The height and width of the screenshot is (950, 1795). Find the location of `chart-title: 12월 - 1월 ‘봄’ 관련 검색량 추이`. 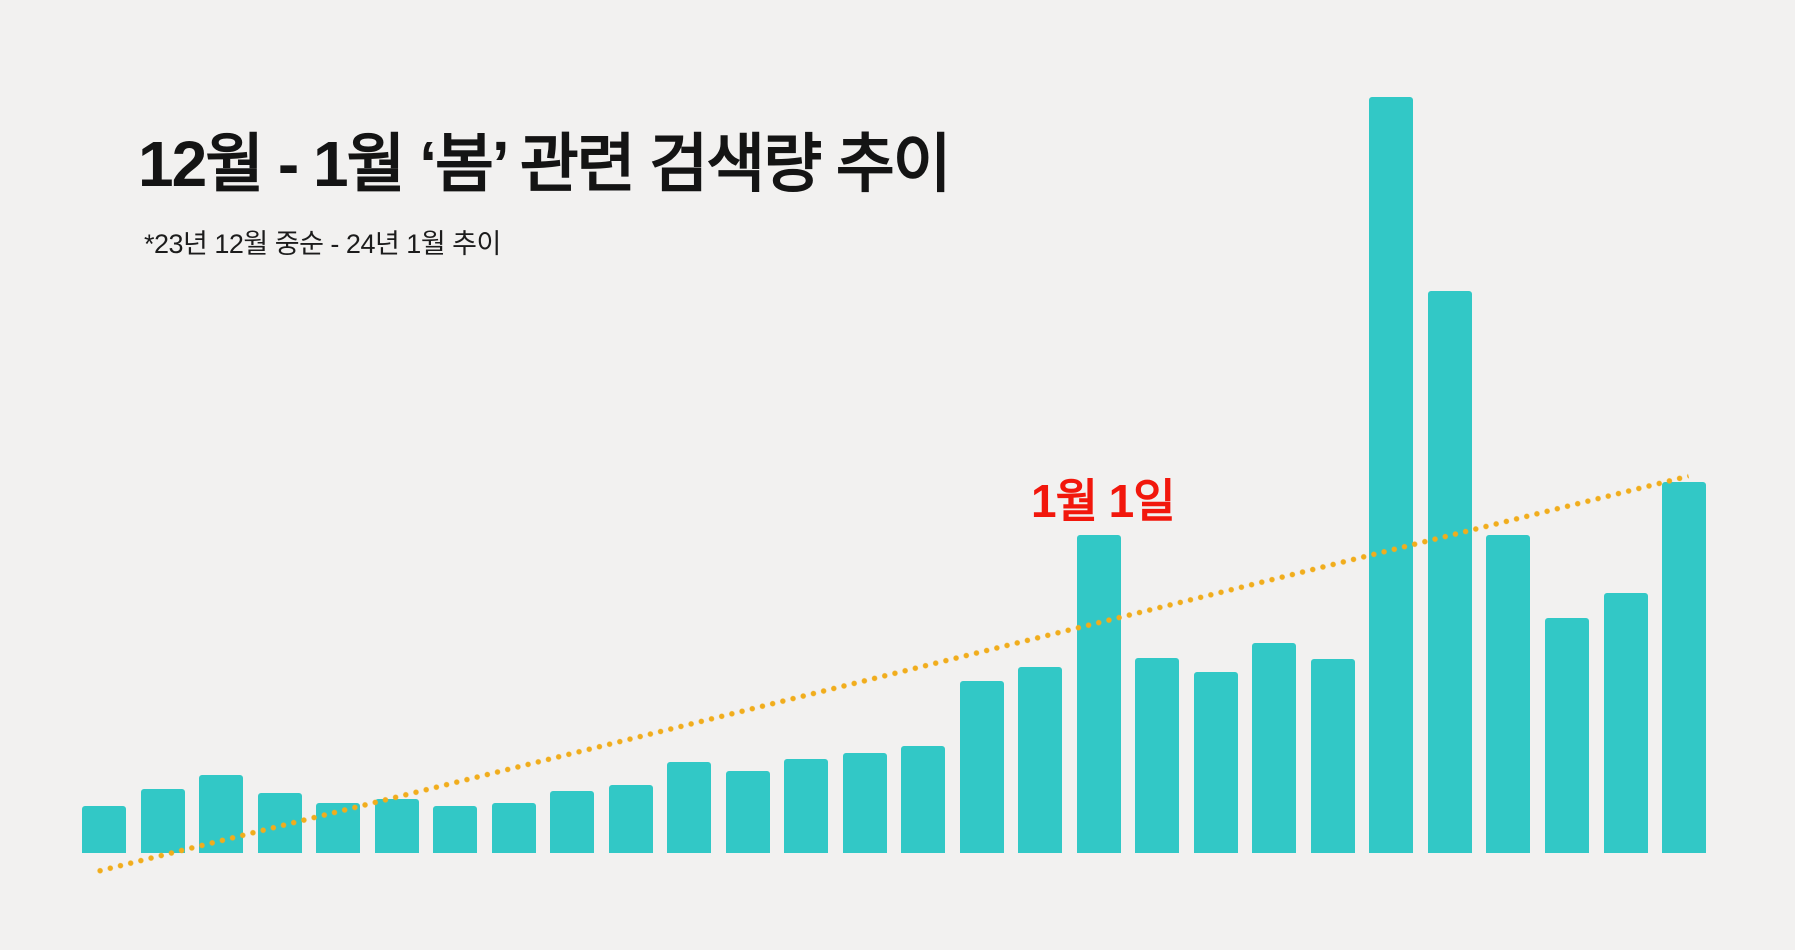

chart-title: 12월 - 1월 ‘봄’ 관련 검색량 추이 is located at coordinates (545, 164).